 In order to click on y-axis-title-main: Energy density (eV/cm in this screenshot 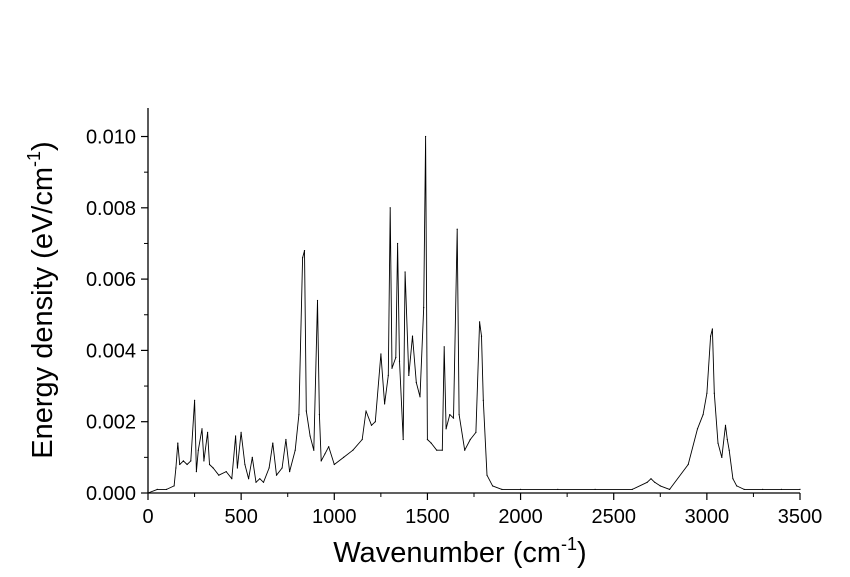, I will do `click(43, 313)`.